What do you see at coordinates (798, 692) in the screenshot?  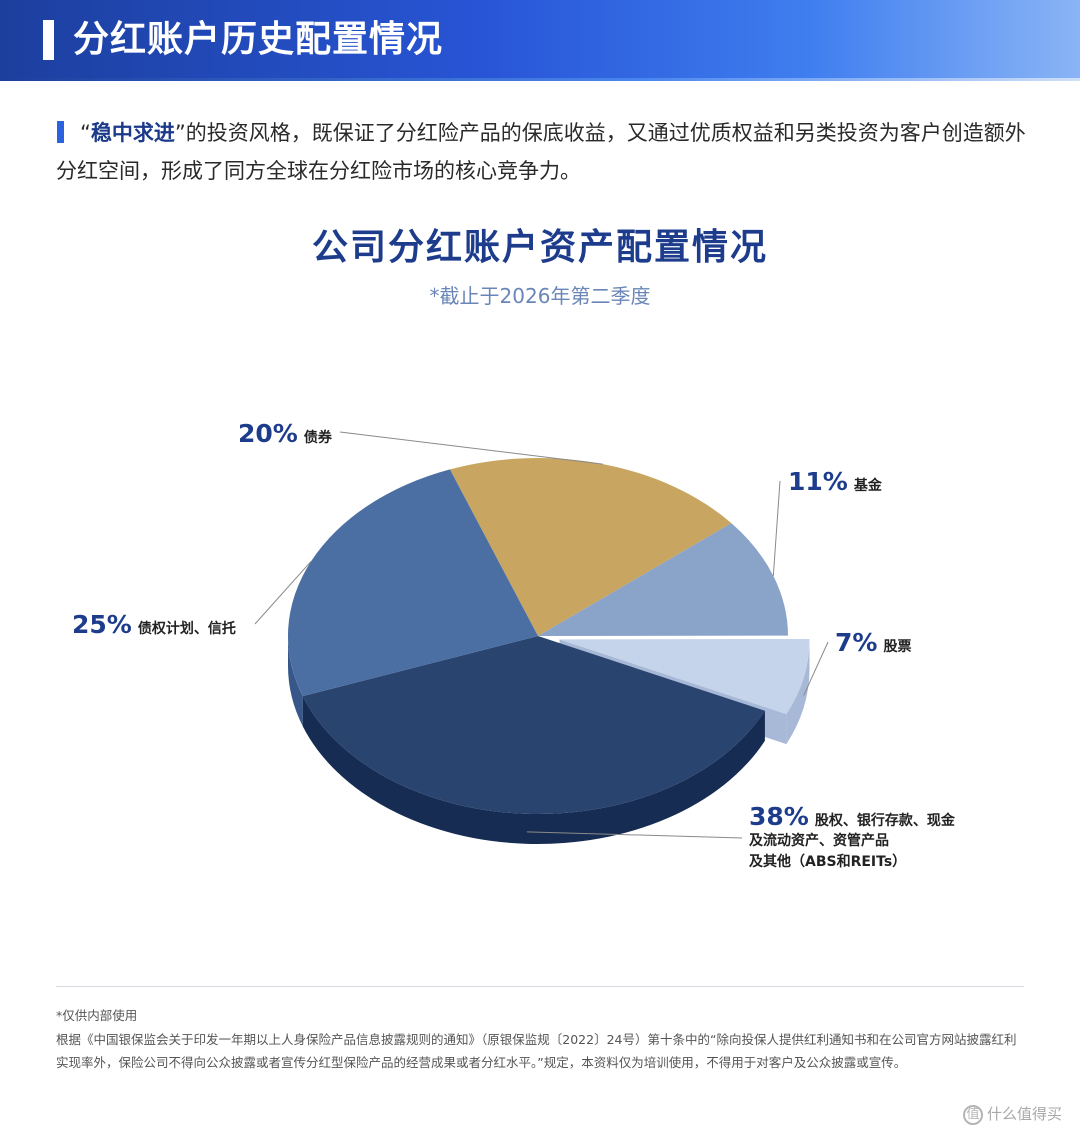 I see `pie-side-stocks` at bounding box center [798, 692].